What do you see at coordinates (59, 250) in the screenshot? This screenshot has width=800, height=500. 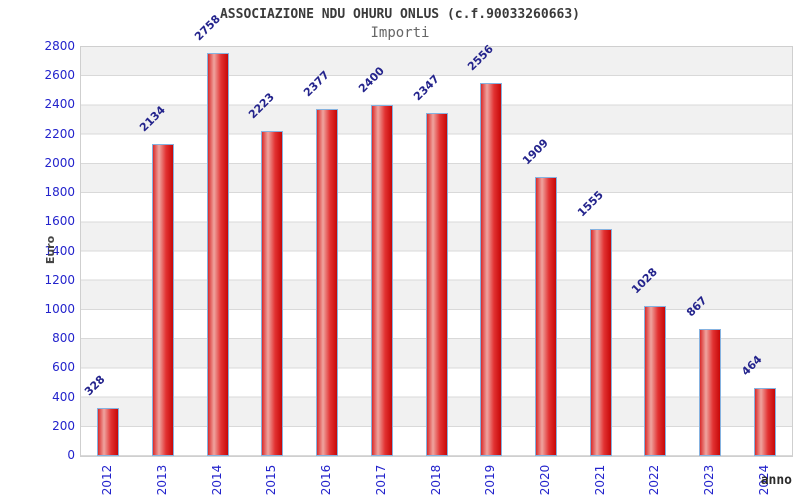 I see `y-tick-label: 1400` at bounding box center [59, 250].